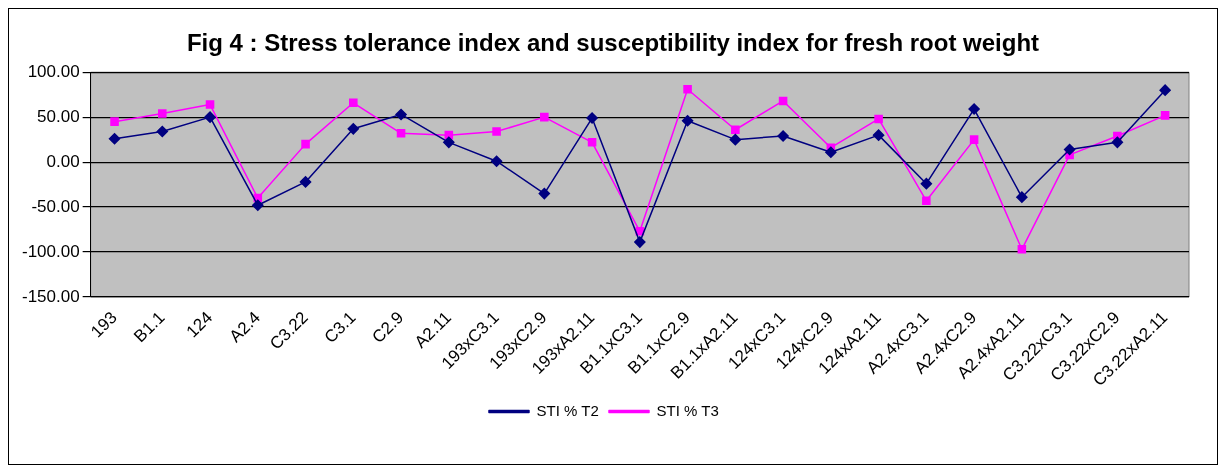 The height and width of the screenshot is (475, 1228). Describe the element at coordinates (567, 410) in the screenshot. I see `legend-label: STI % T2` at that location.